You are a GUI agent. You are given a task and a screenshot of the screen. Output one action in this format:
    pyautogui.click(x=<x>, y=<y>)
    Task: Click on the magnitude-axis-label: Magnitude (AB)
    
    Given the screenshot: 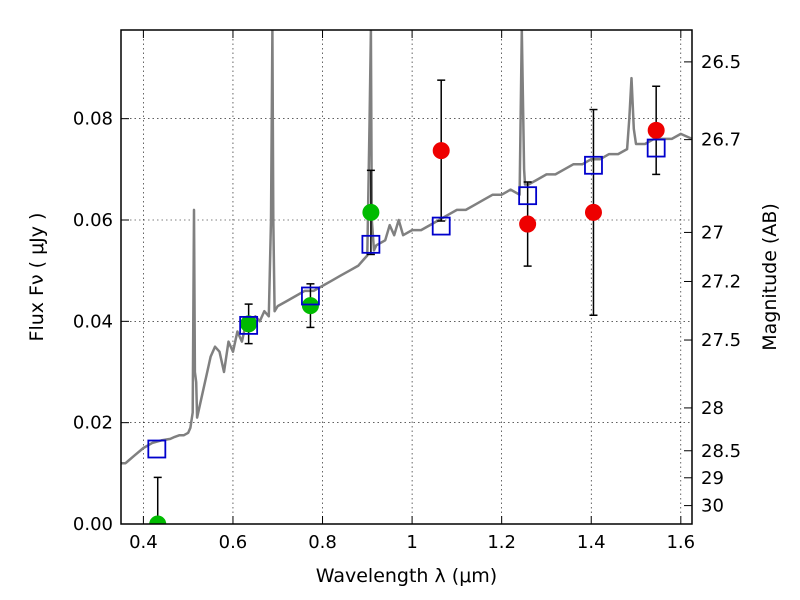 What is the action you would take?
    pyautogui.click(x=770, y=277)
    